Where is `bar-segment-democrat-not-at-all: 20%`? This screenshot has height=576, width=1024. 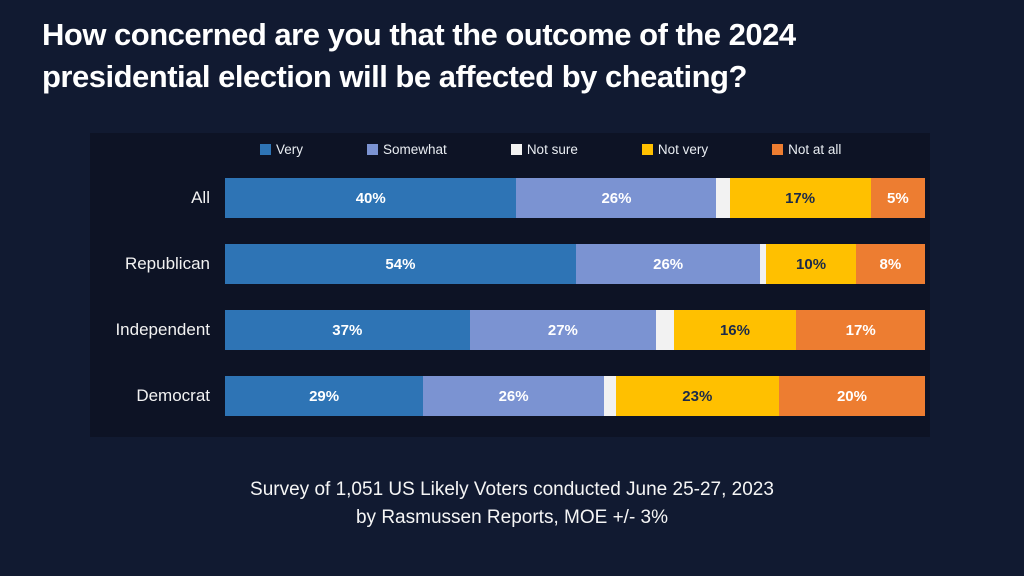
bar-segment-democrat-not-at-all: 20% is located at coordinates (851, 396).